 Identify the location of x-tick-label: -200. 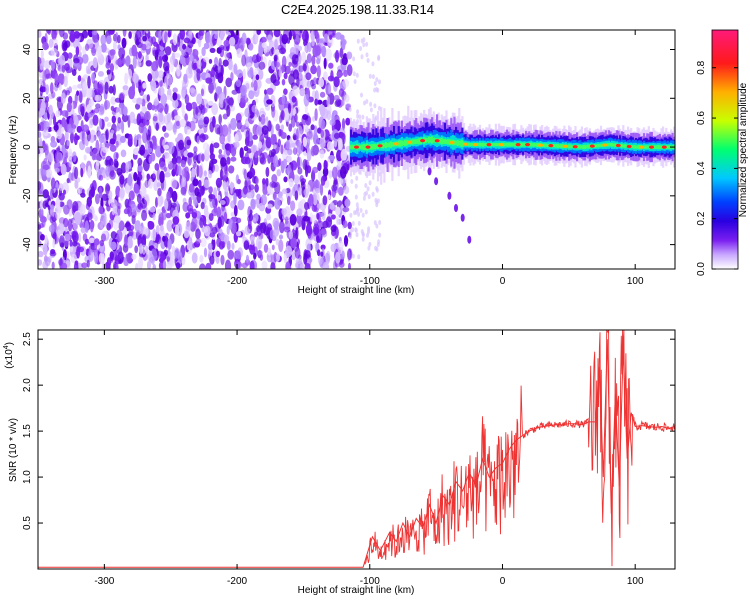
(237, 581).